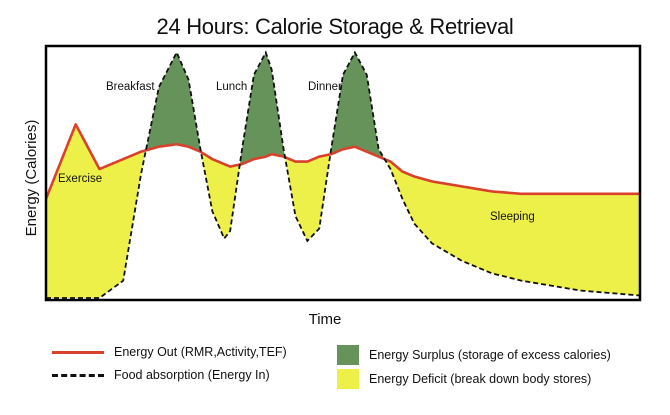 This screenshot has height=415, width=670. Describe the element at coordinates (80, 179) in the screenshot. I see `annotation-exercise: Exercise` at that location.